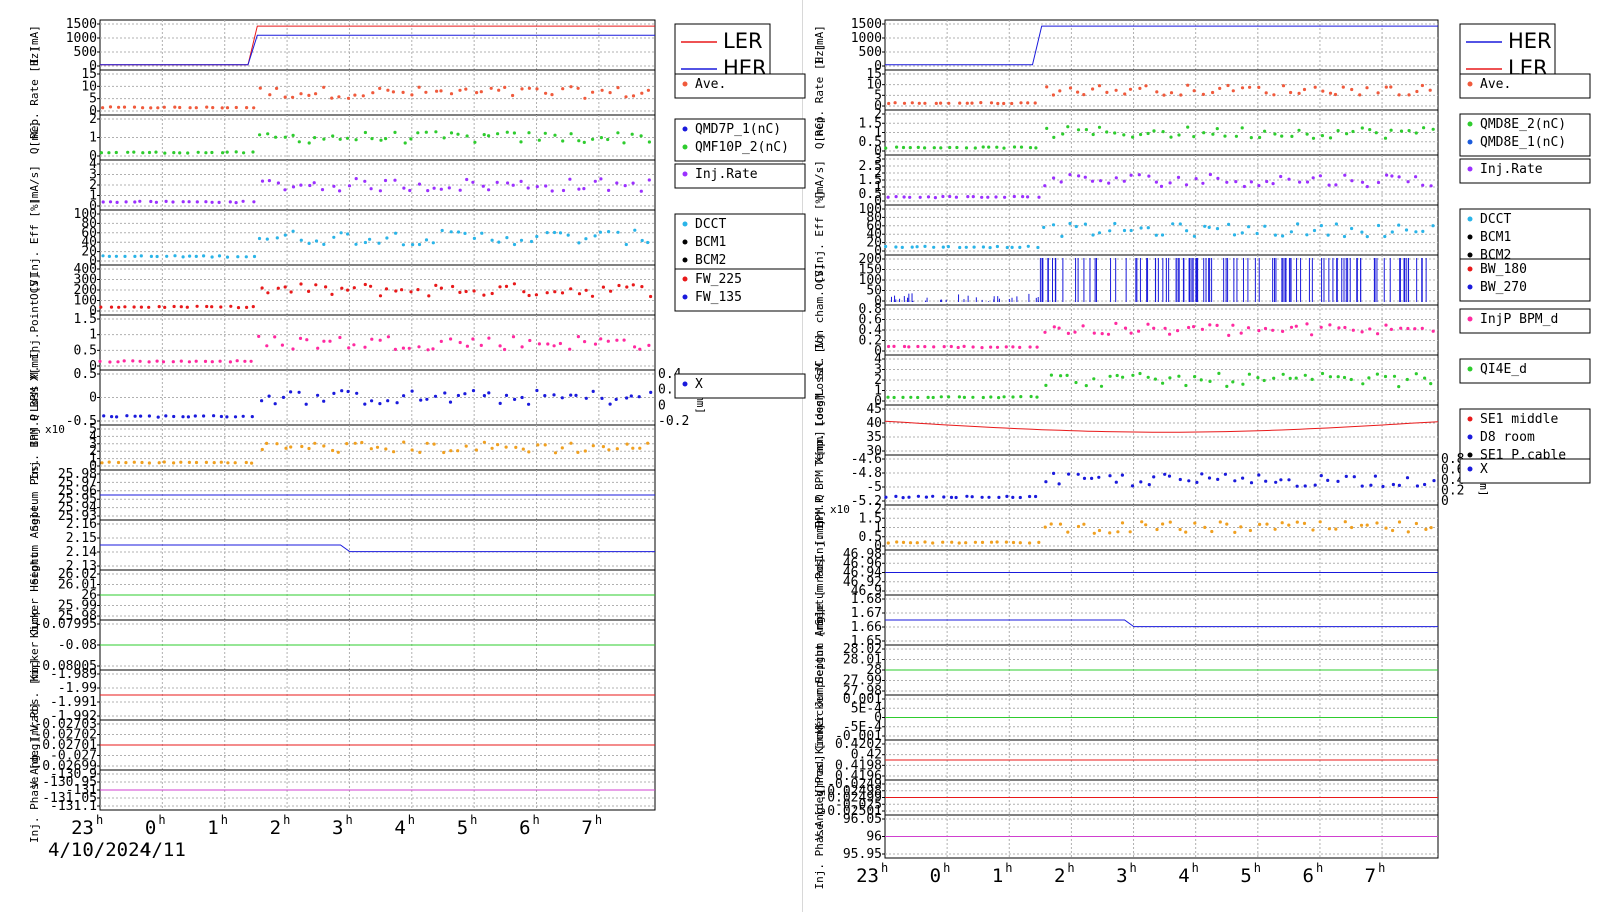 The height and width of the screenshot is (912, 1606). Describe the element at coordinates (34, 745) in the screenshot. I see `yaxis-label: V.Ang. [mrad]` at that location.